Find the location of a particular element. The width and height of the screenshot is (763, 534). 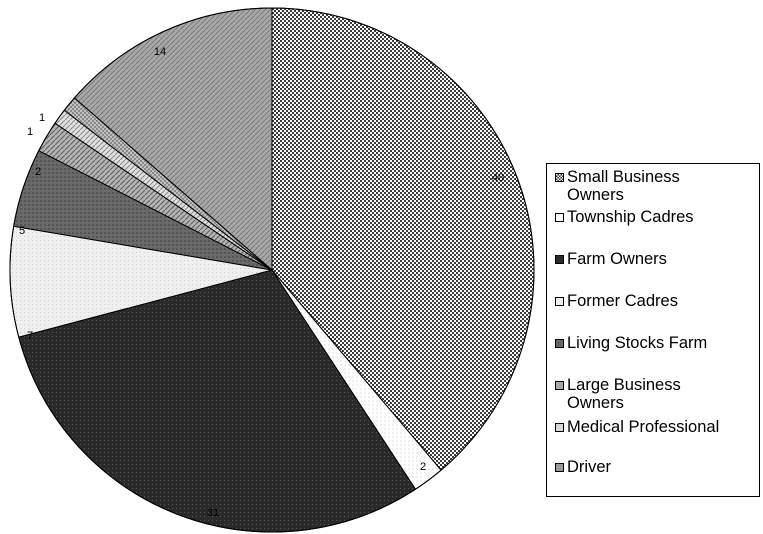

legend-label-line: Township Cadres is located at coordinates (630, 217).